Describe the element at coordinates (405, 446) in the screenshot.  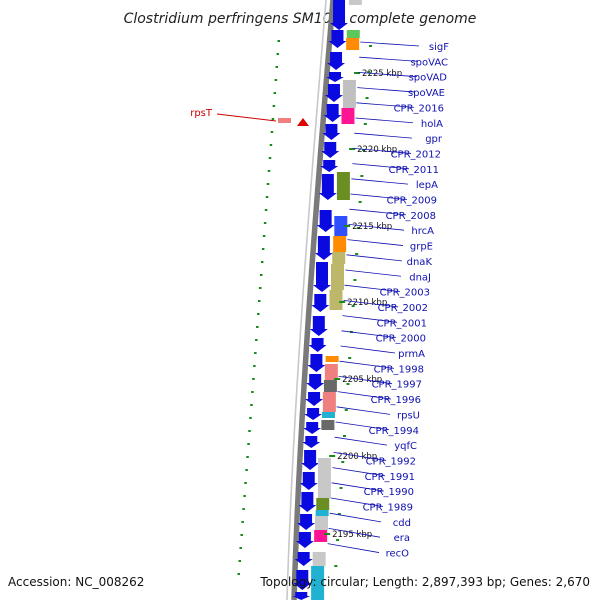
I see `gene-label: yqfC` at that location.